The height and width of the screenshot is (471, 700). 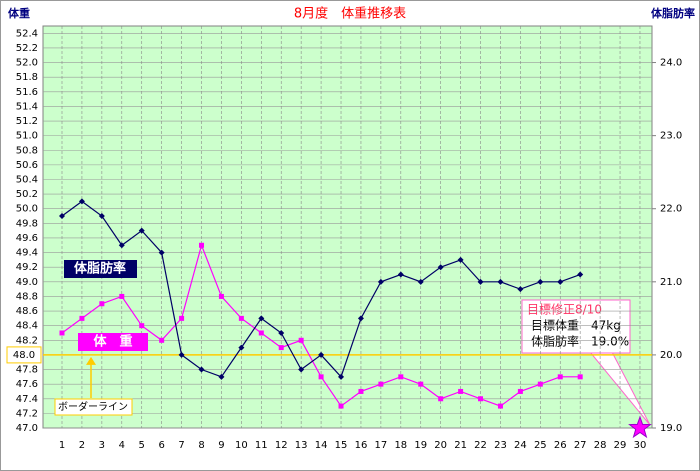 What do you see at coordinates (27, 384) in the screenshot?
I see `y-tick-label: 47.6` at bounding box center [27, 384].